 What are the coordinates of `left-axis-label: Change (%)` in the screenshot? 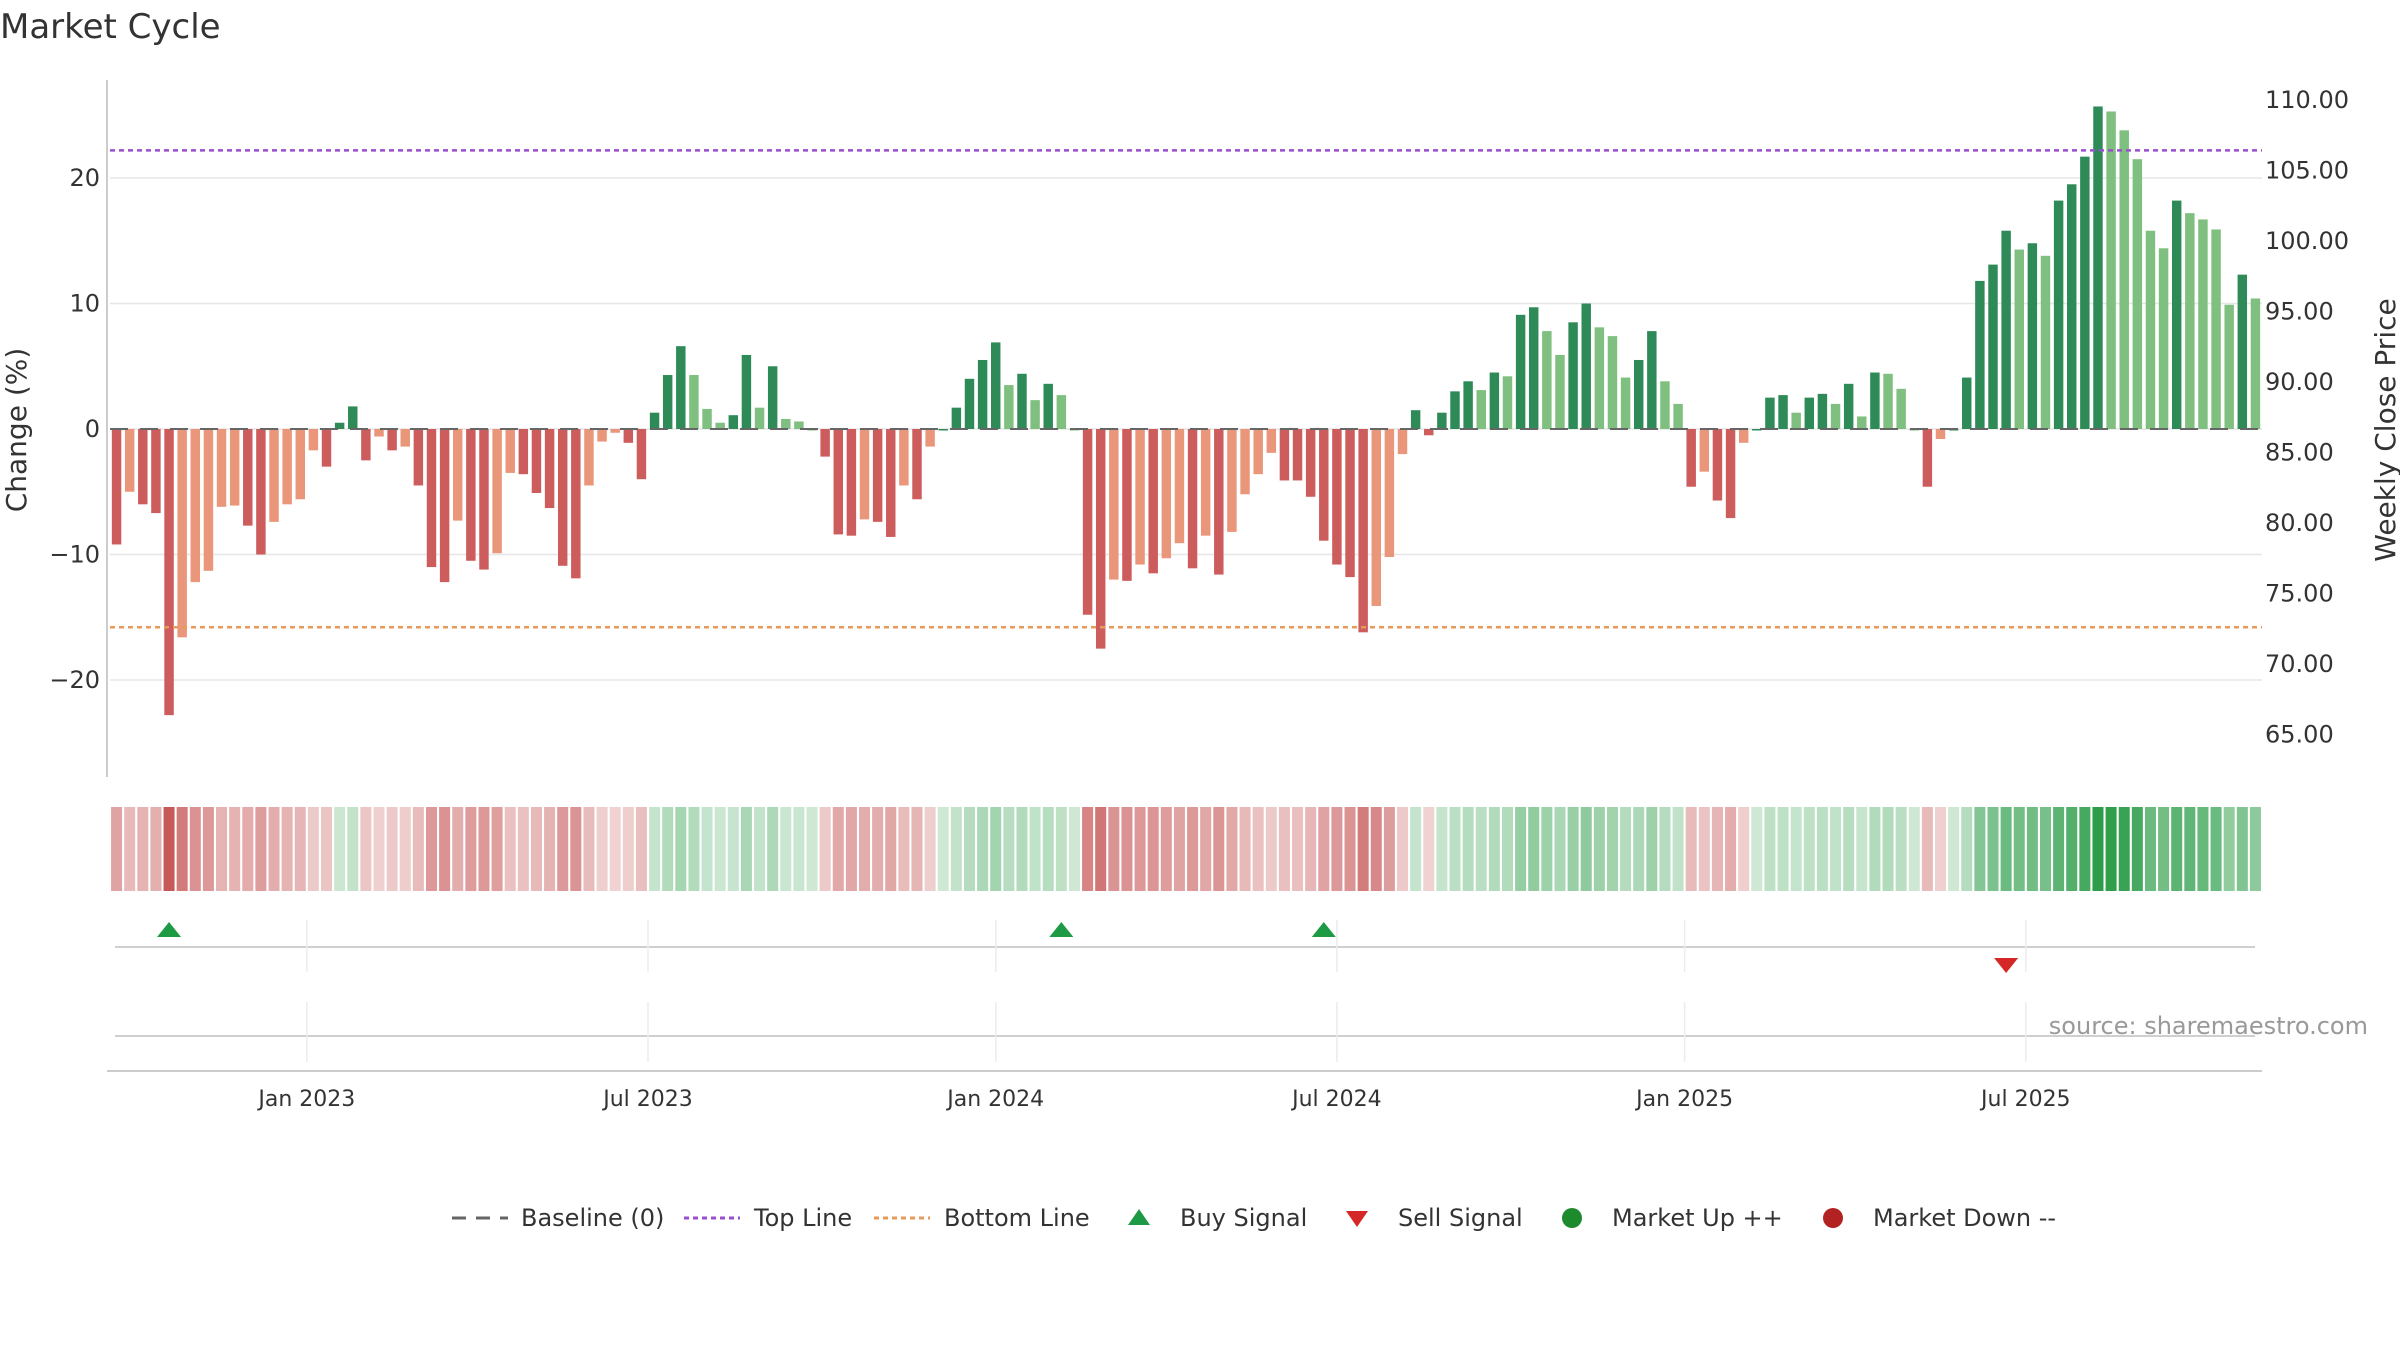 It's located at (16, 430).